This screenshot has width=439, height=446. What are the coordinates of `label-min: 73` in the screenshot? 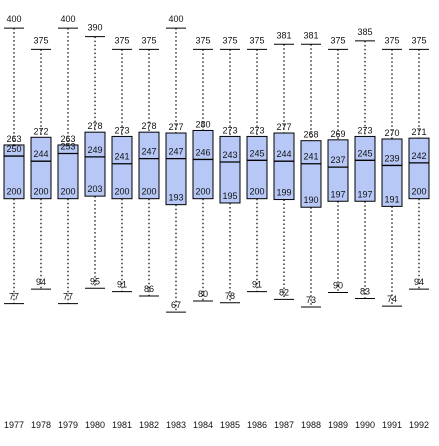 It's located at (311, 300).